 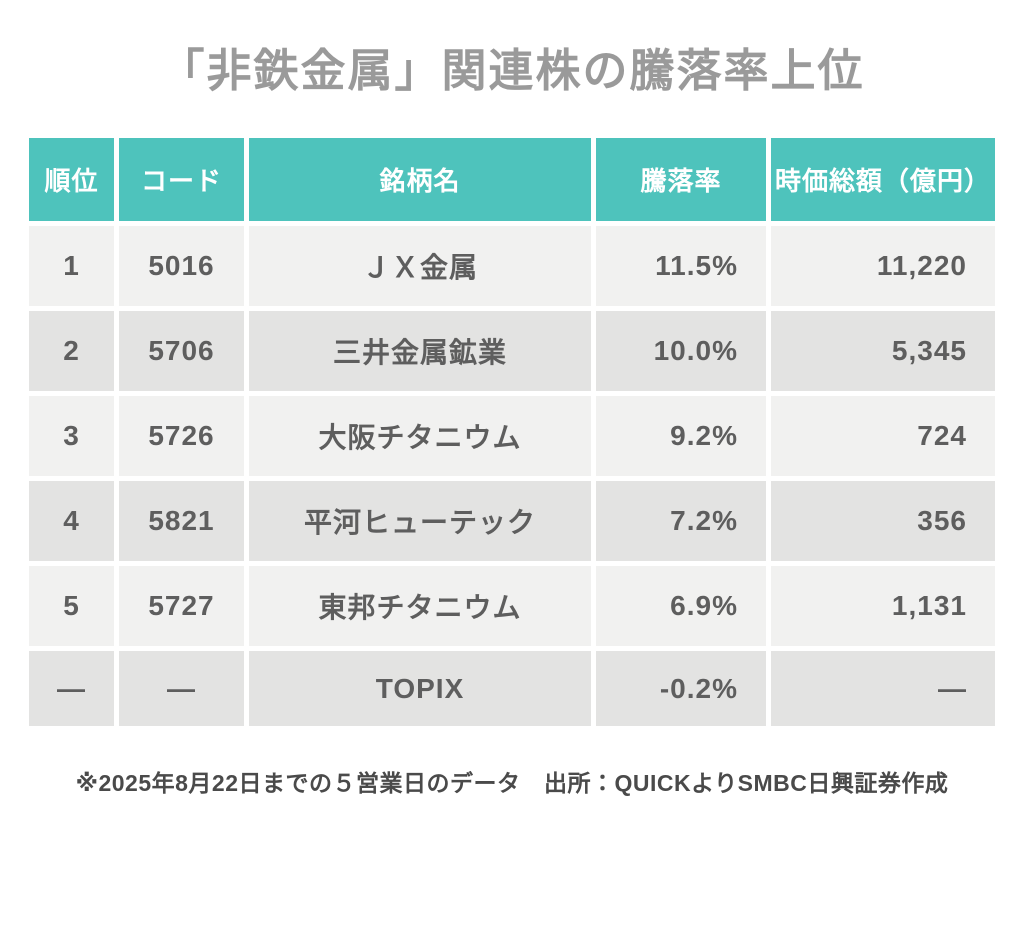 I want to click on page-title: 「非鉄金属」関連株の騰落率上位, so click(x=512, y=70).